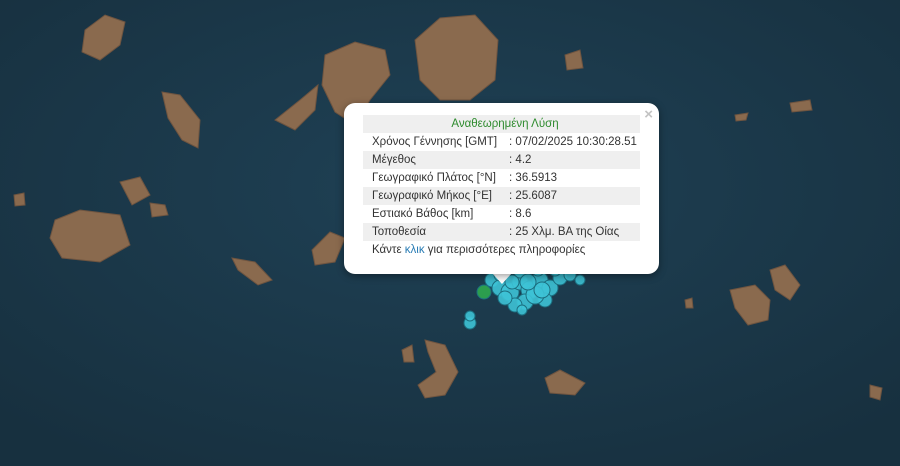 This screenshot has height=466, width=900. Describe the element at coordinates (414, 250) in the screenshot. I see `more-info-link: κλικ` at that location.